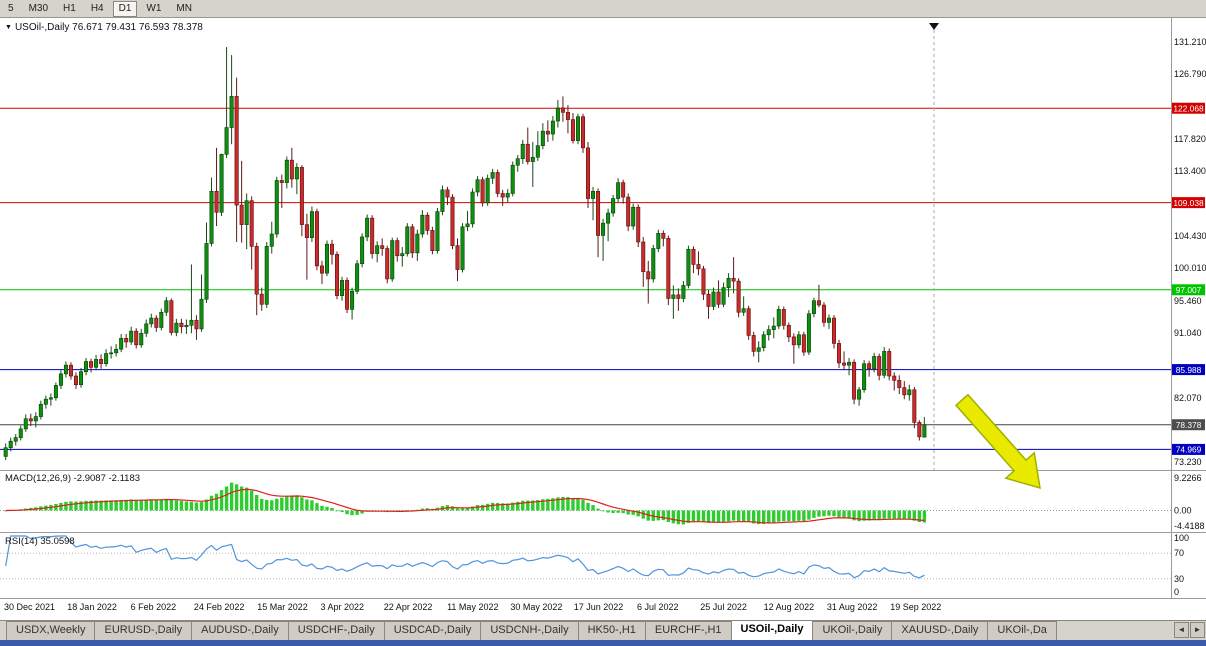 Image resolution: width=1206 pixels, height=646 pixels. What do you see at coordinates (38, 8) in the screenshot?
I see `timeframe-button-m30: M30` at bounding box center [38, 8].